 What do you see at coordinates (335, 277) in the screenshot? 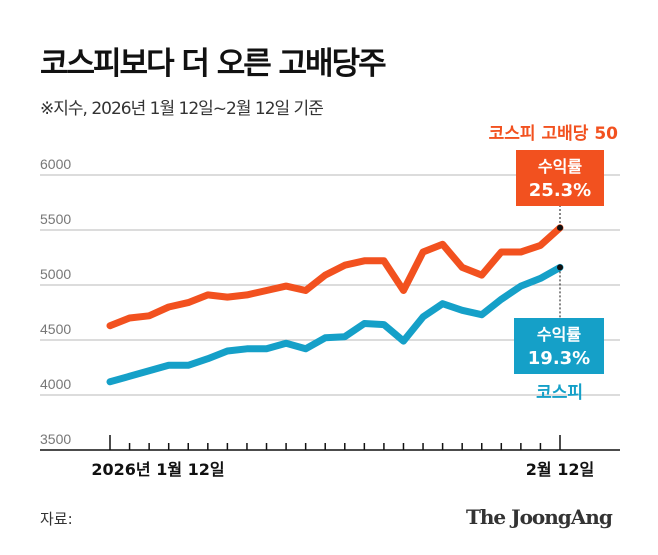
I see `series-line-kospi-high-dividend` at bounding box center [335, 277].